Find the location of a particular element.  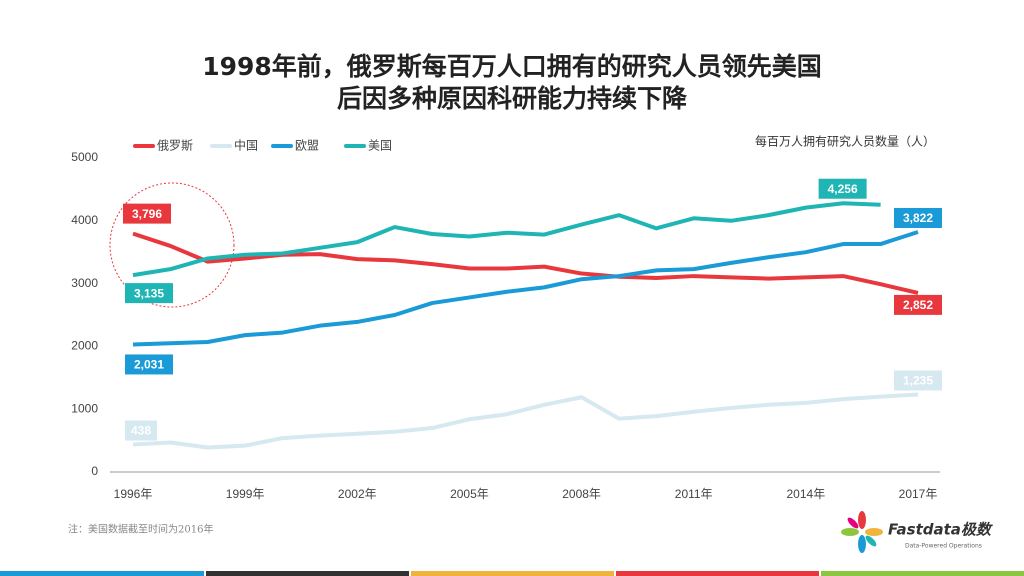

value-label: 3,135 is located at coordinates (149, 293).